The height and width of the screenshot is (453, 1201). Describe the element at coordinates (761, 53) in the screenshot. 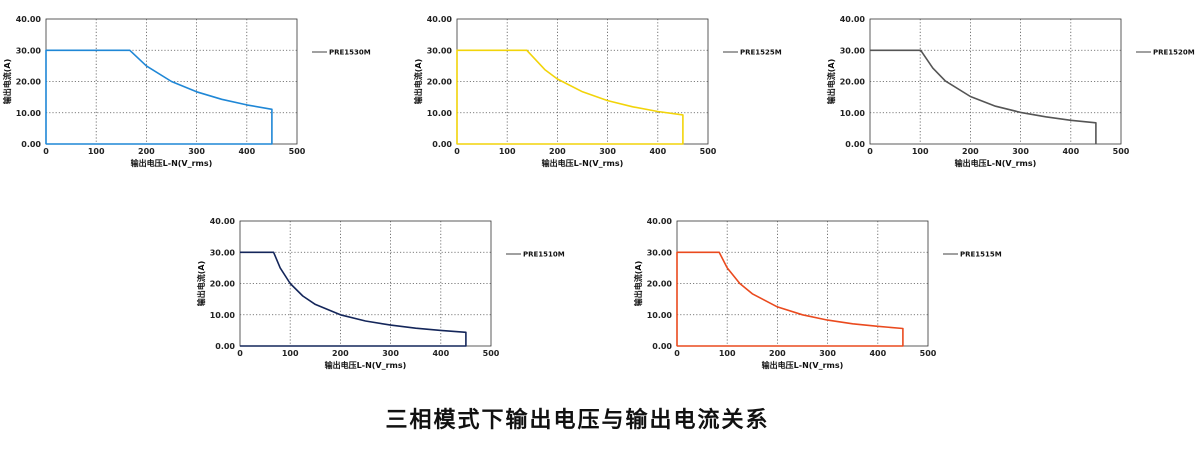

I see `legend-label: PRE1525M` at that location.